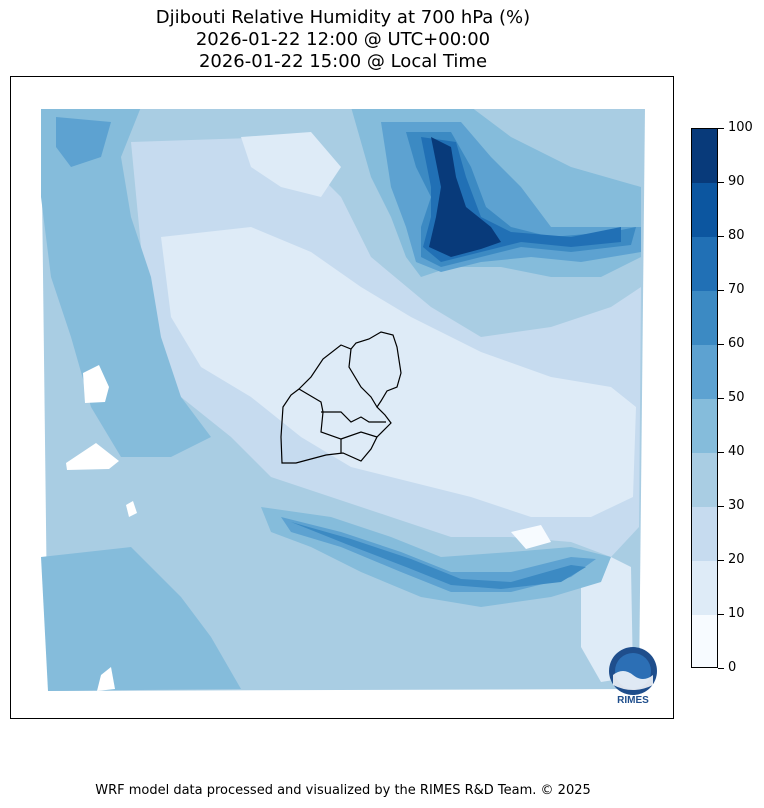 This screenshot has width=764, height=808. I want to click on colorbar-tick-label: 0, so click(732, 667).